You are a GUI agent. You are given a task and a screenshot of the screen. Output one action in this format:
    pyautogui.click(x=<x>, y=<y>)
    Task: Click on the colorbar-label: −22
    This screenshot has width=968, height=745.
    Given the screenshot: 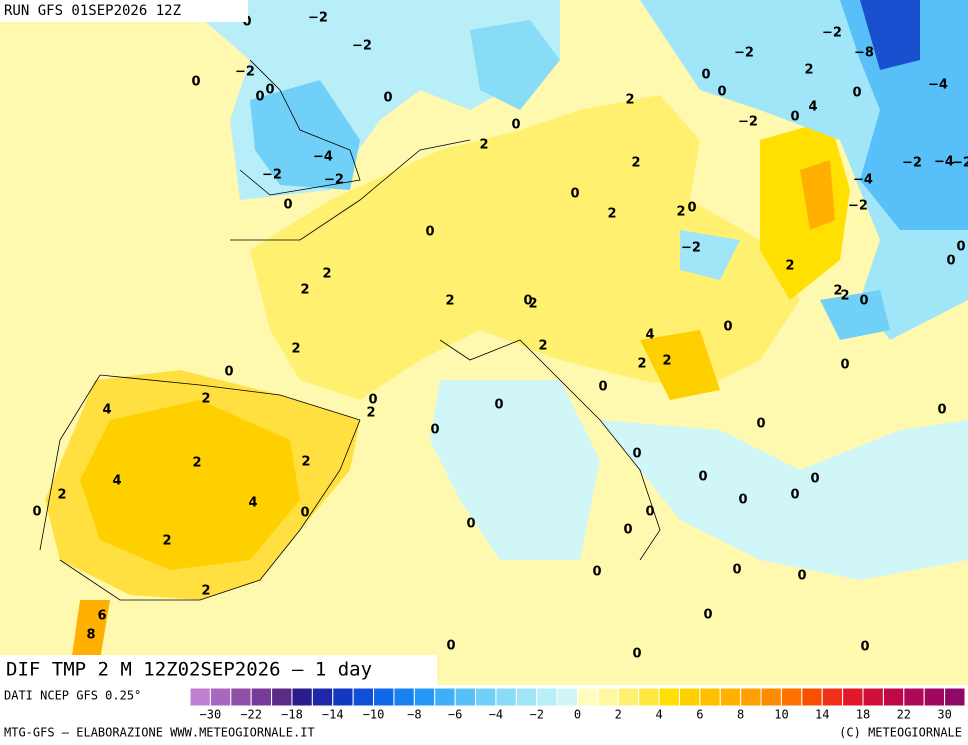 What is the action you would take?
    pyautogui.click(x=251, y=715)
    